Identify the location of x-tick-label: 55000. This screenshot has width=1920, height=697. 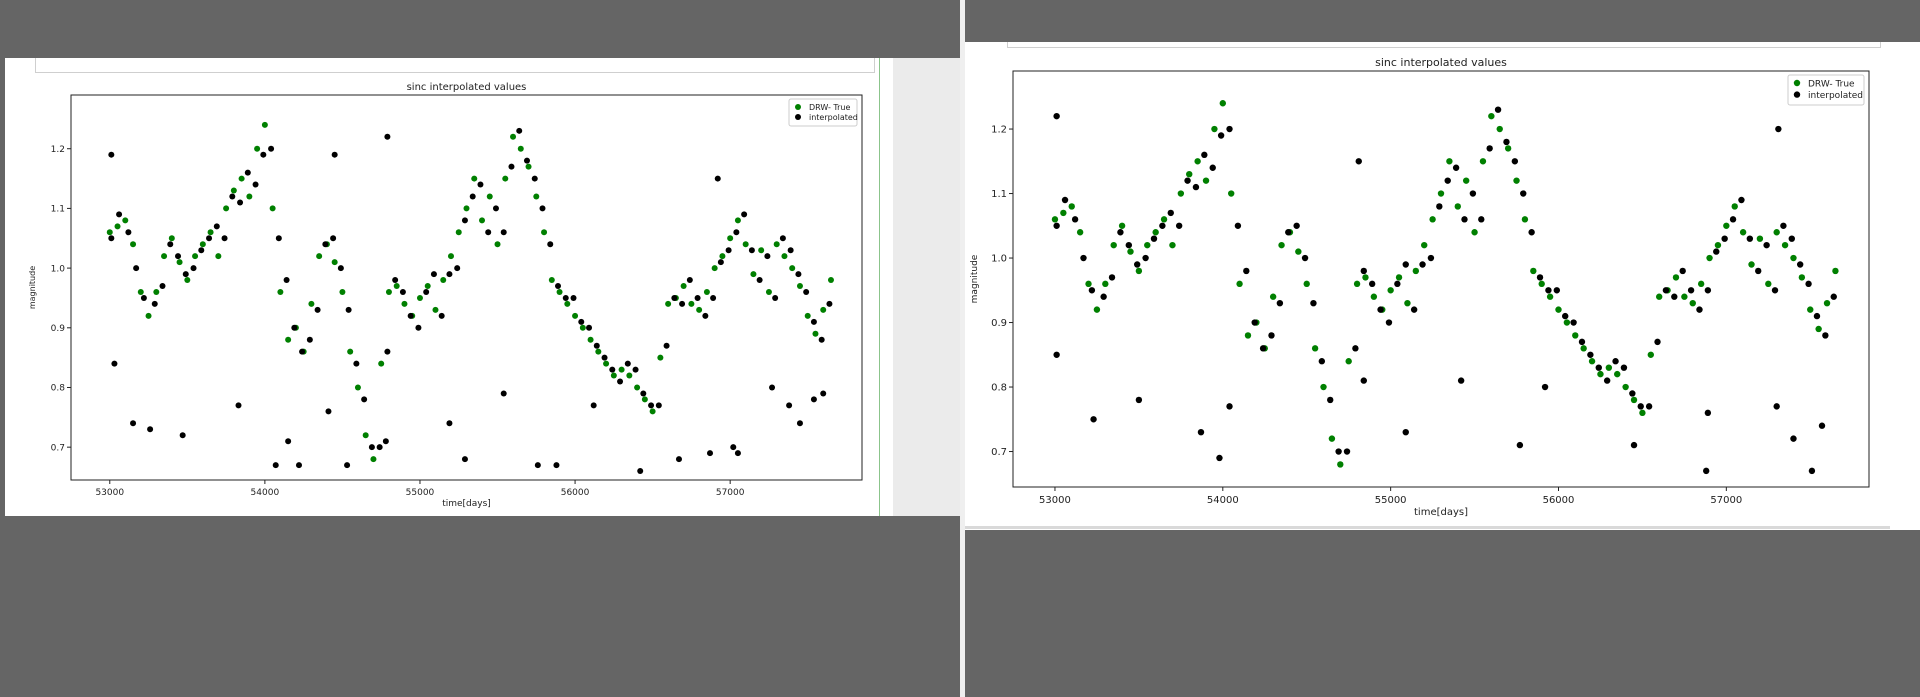
(1391, 500).